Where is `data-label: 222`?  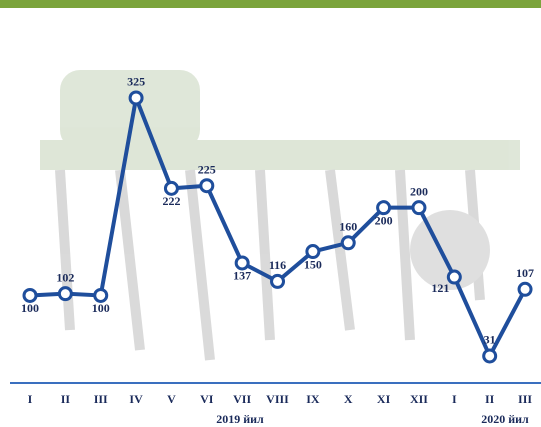
data-label: 222 is located at coordinates (171, 201).